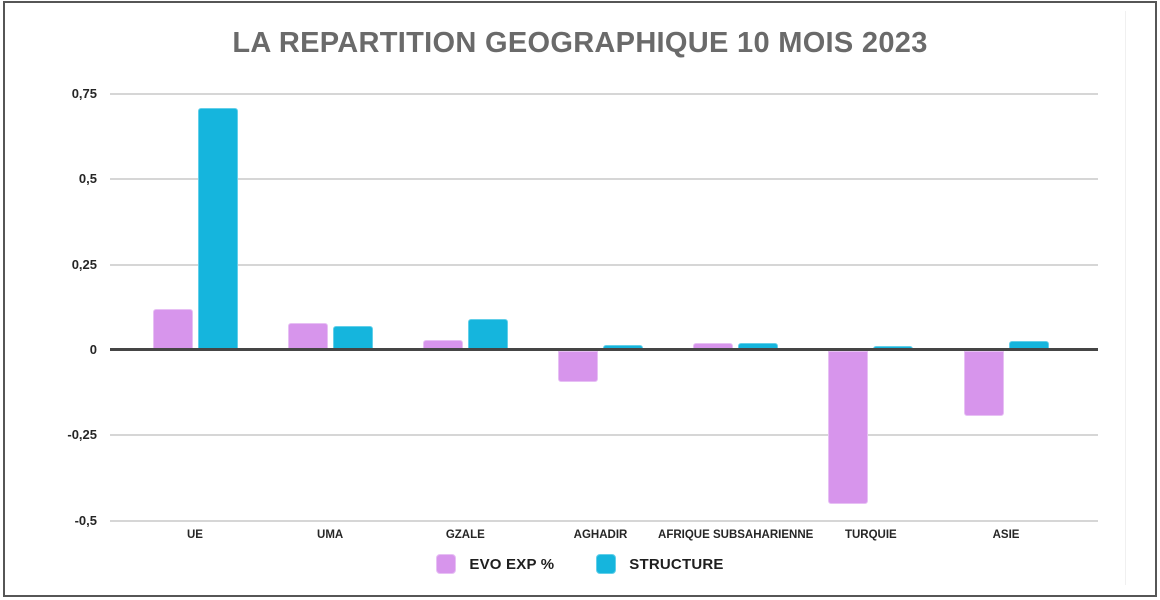  What do you see at coordinates (983, 383) in the screenshot?
I see `bar-evo-exp-asie` at bounding box center [983, 383].